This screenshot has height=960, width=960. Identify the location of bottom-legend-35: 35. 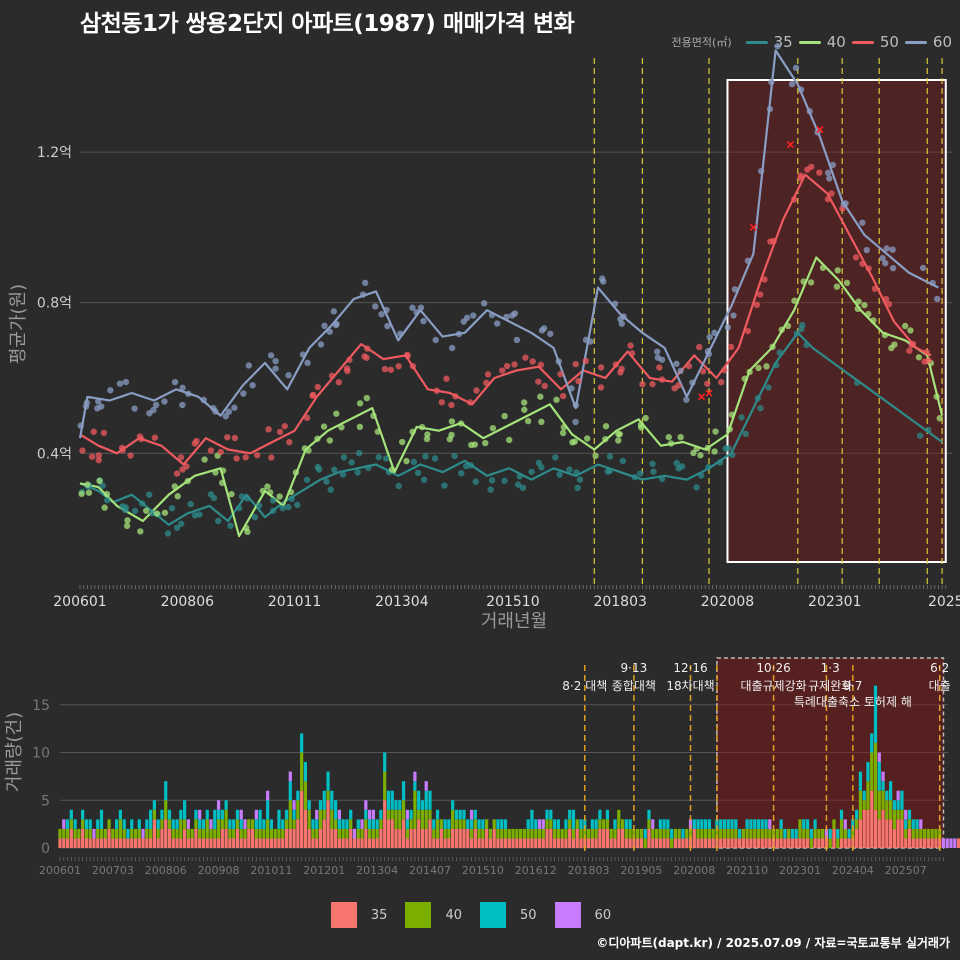
(358, 915).